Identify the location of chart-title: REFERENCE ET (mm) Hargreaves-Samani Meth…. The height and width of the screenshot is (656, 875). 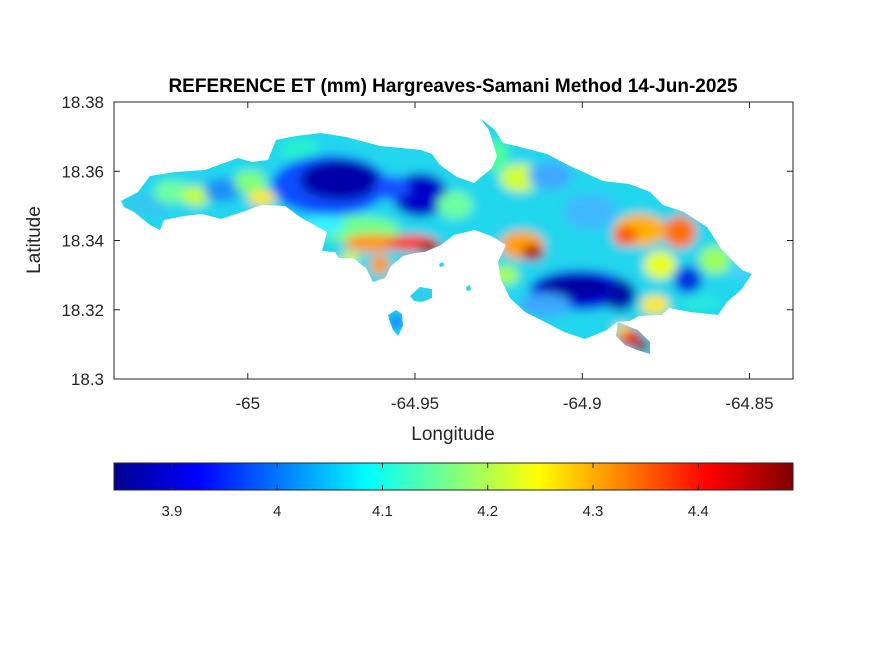
(453, 86).